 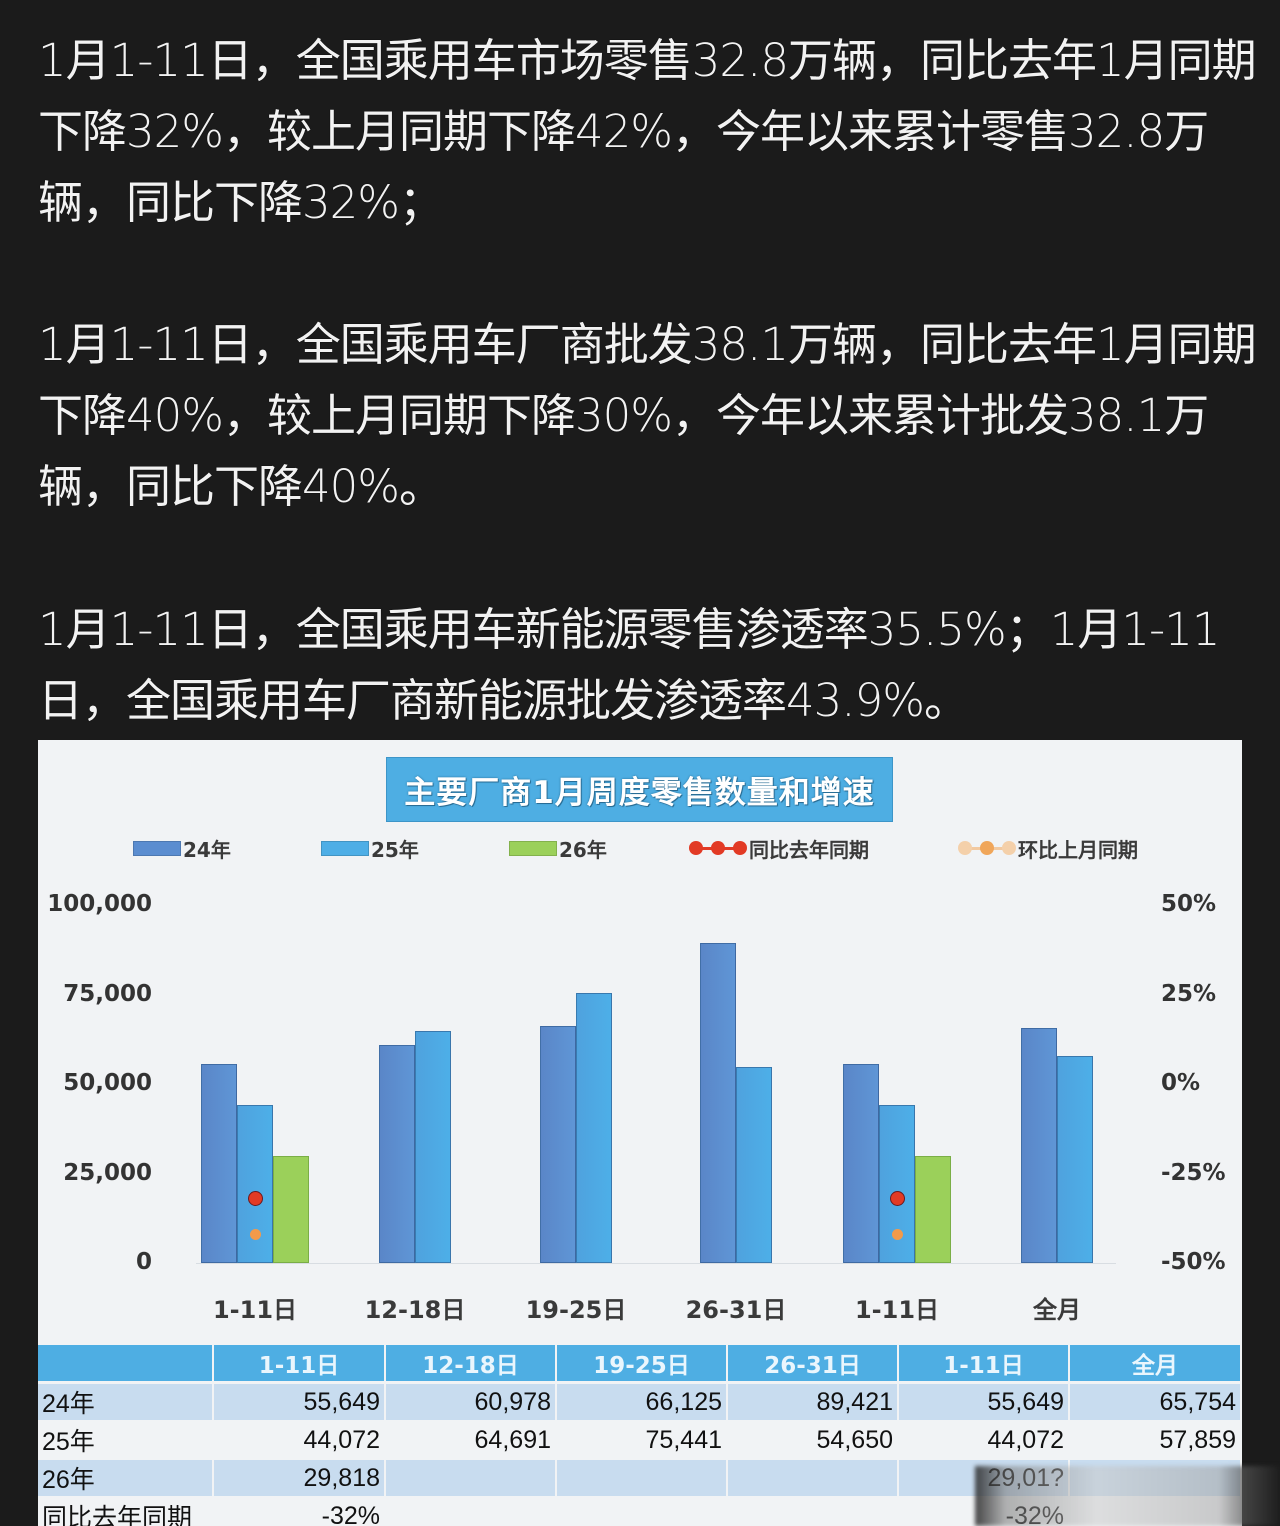 I want to click on row-label: 25年, so click(x=125, y=1440).